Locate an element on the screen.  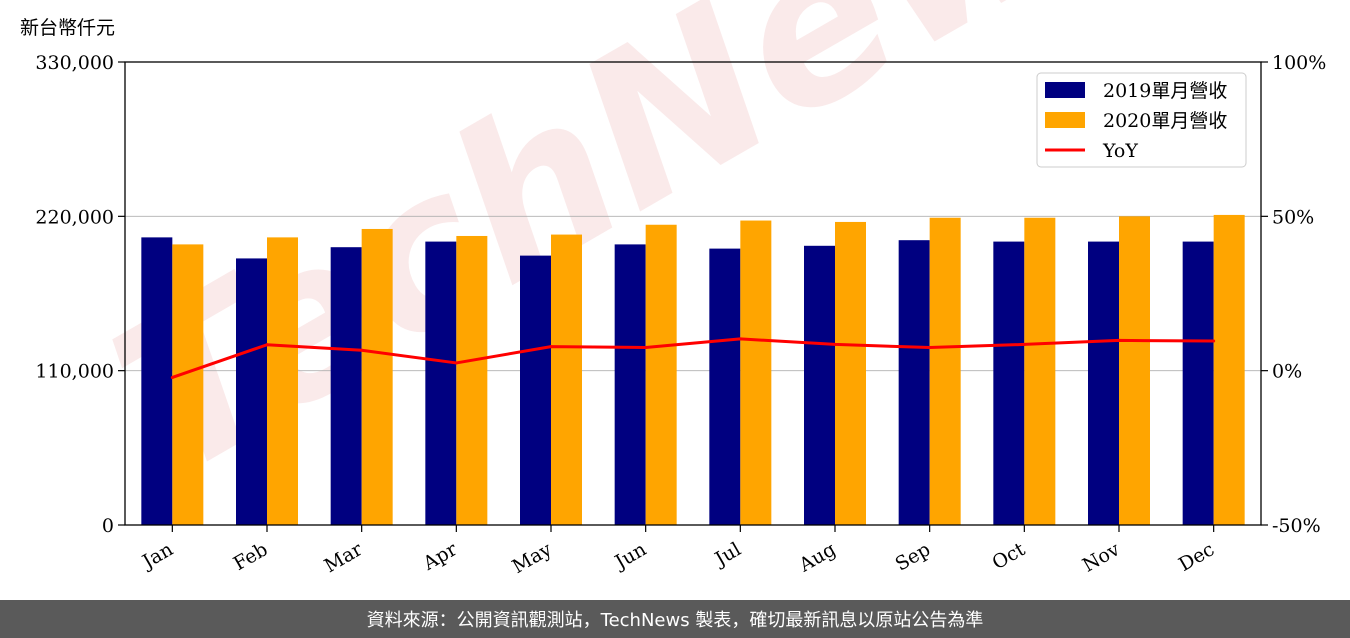
y-left-tick-label: 0 is located at coordinates (108, 526).